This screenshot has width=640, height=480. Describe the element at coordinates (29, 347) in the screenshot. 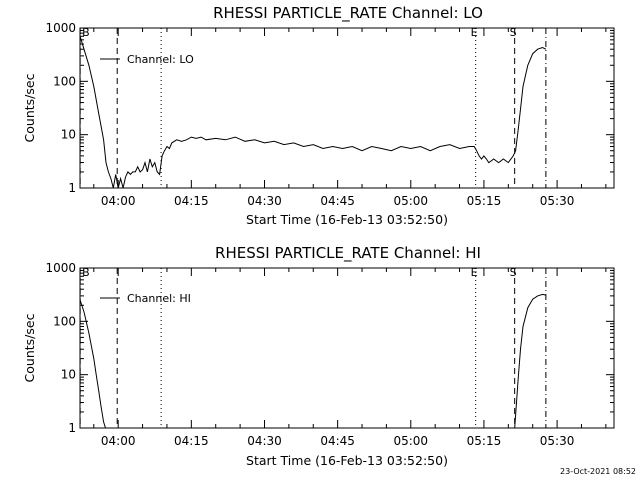

I see `hi-y-axis-label: Counts/sec` at that location.